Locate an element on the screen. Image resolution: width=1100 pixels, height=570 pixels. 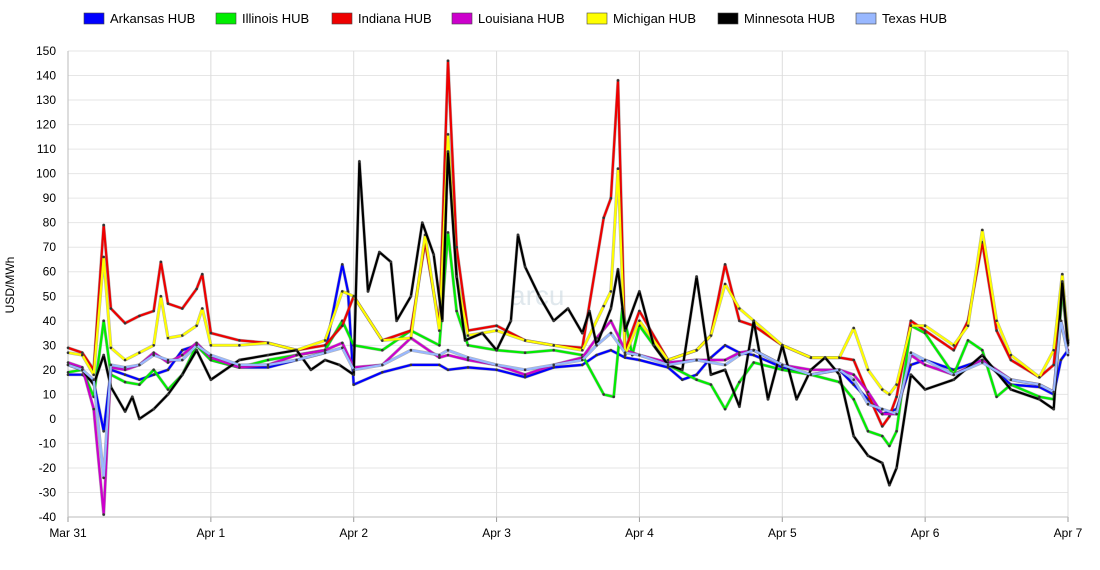
legend-item: Illinois HUB is located at coordinates (262, 18).